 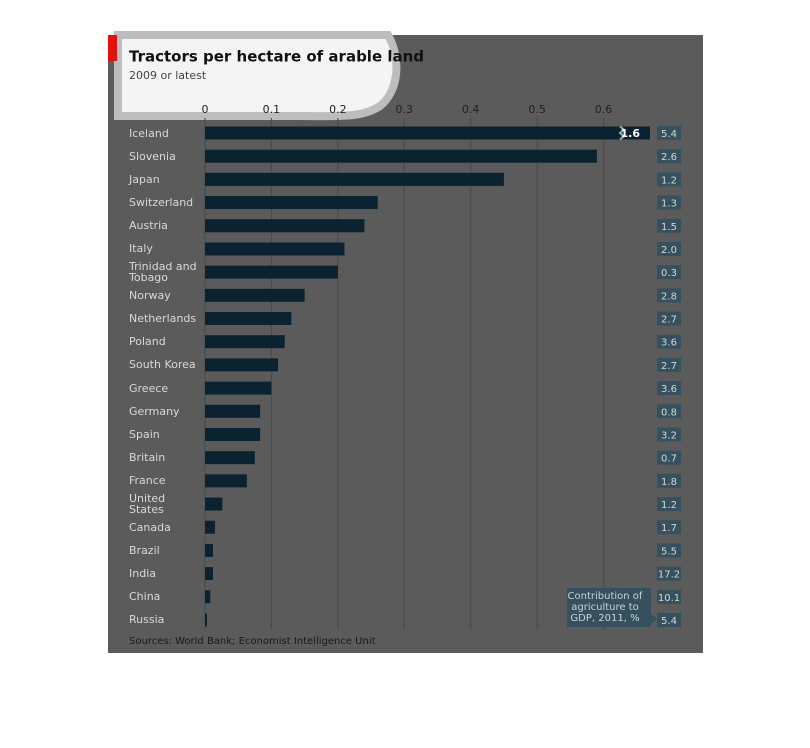 I want to click on category-label: South Korea, so click(x=162, y=365).